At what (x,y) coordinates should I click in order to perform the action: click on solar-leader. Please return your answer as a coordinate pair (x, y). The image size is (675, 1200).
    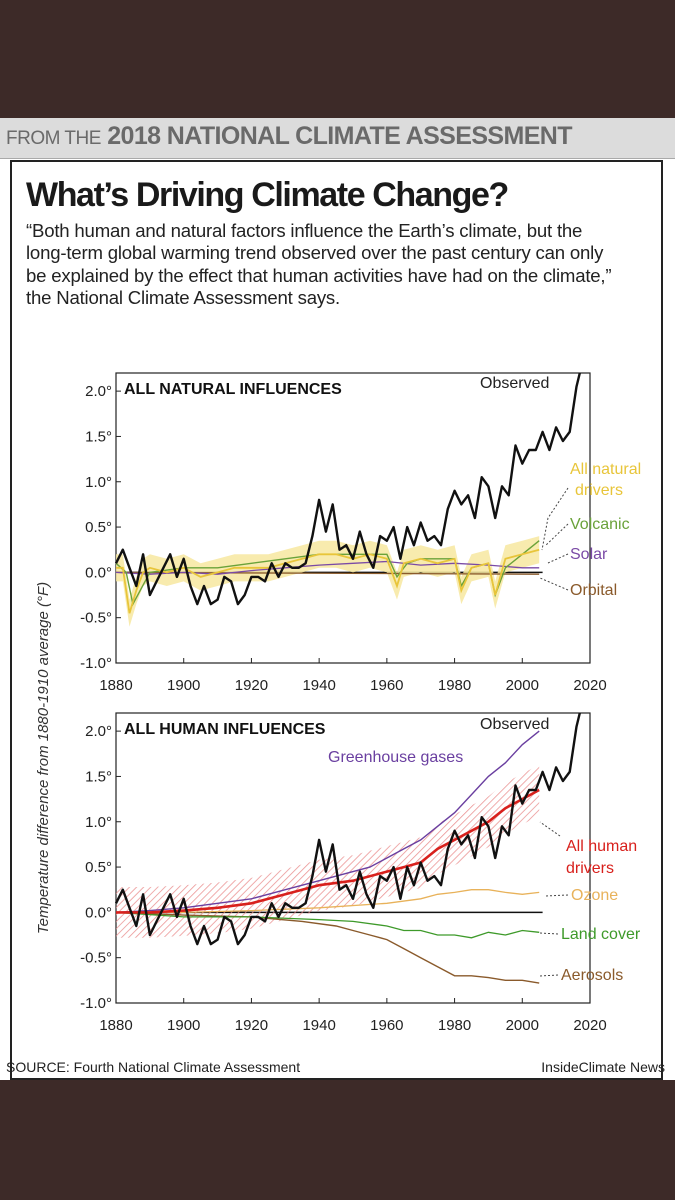
    Looking at the image, I should click on (558, 558).